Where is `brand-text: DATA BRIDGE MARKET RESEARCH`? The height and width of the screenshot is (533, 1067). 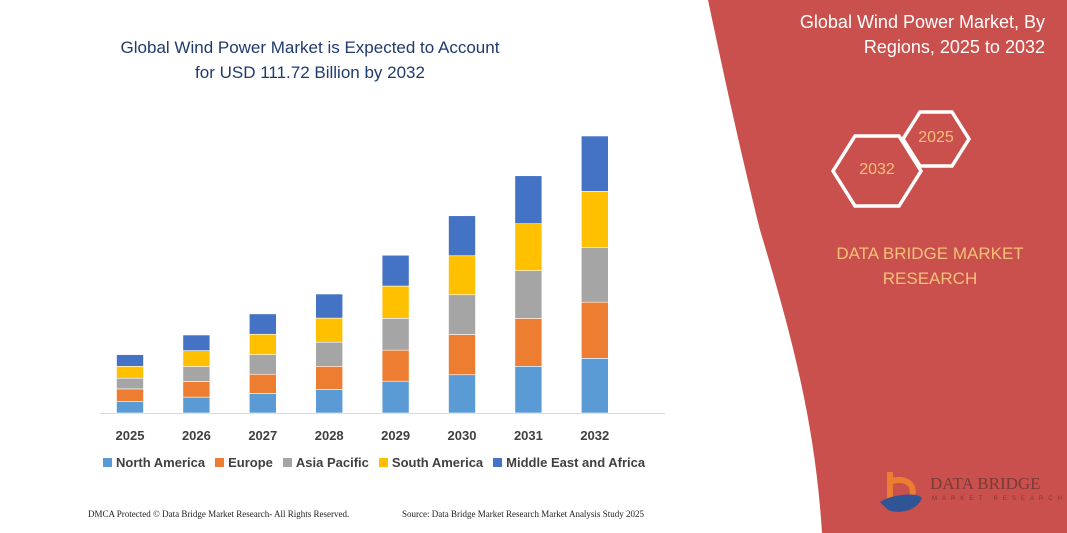 brand-text: DATA BRIDGE MARKET RESEARCH is located at coordinates (930, 266).